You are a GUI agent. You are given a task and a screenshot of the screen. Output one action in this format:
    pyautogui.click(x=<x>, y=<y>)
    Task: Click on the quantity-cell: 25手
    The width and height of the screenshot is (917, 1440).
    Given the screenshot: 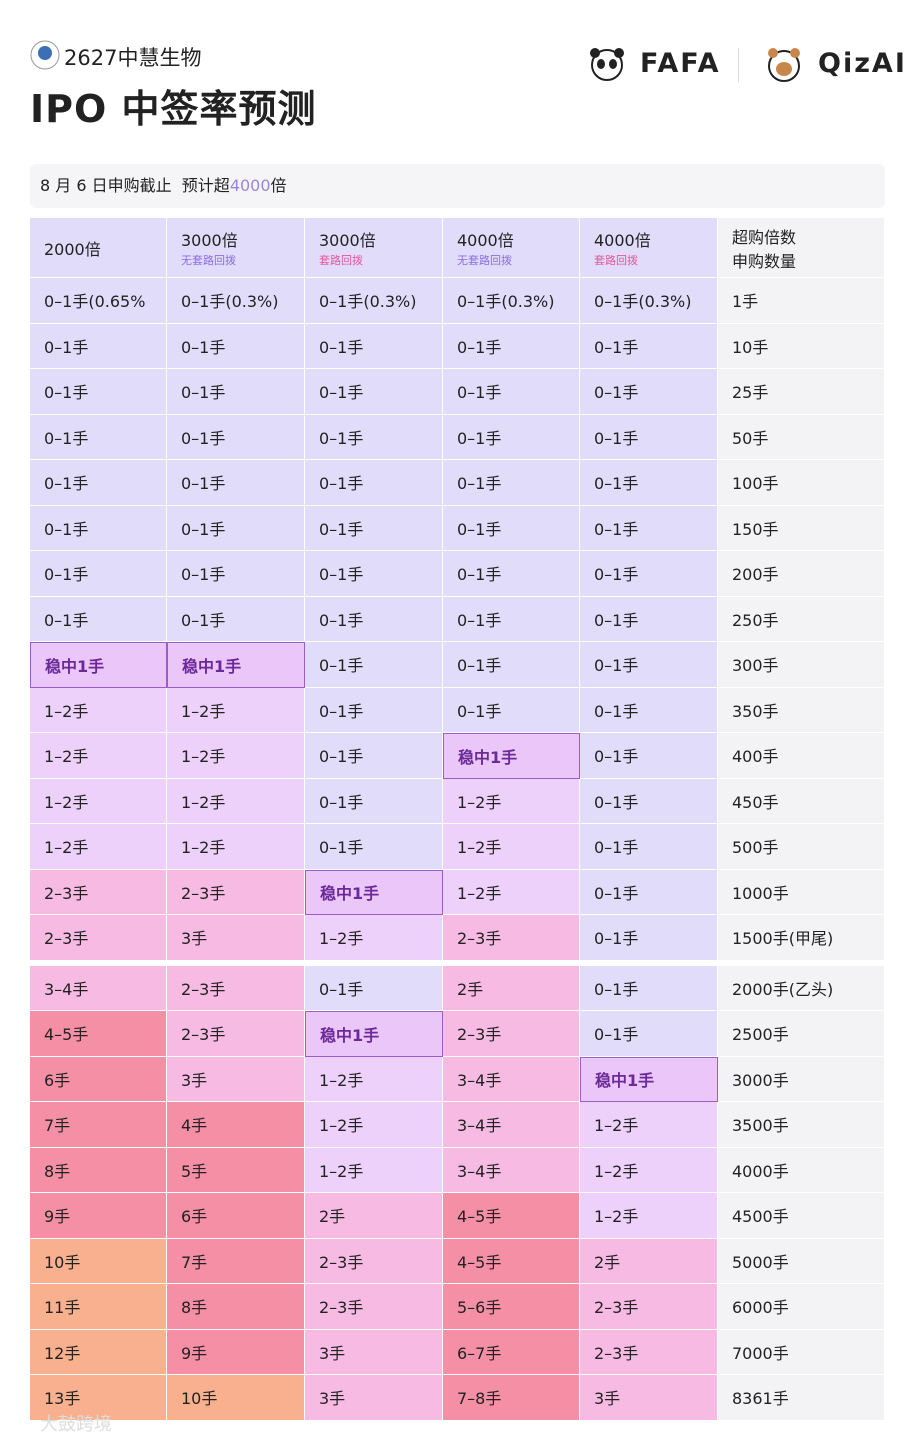 What is the action you would take?
    pyautogui.click(x=801, y=392)
    